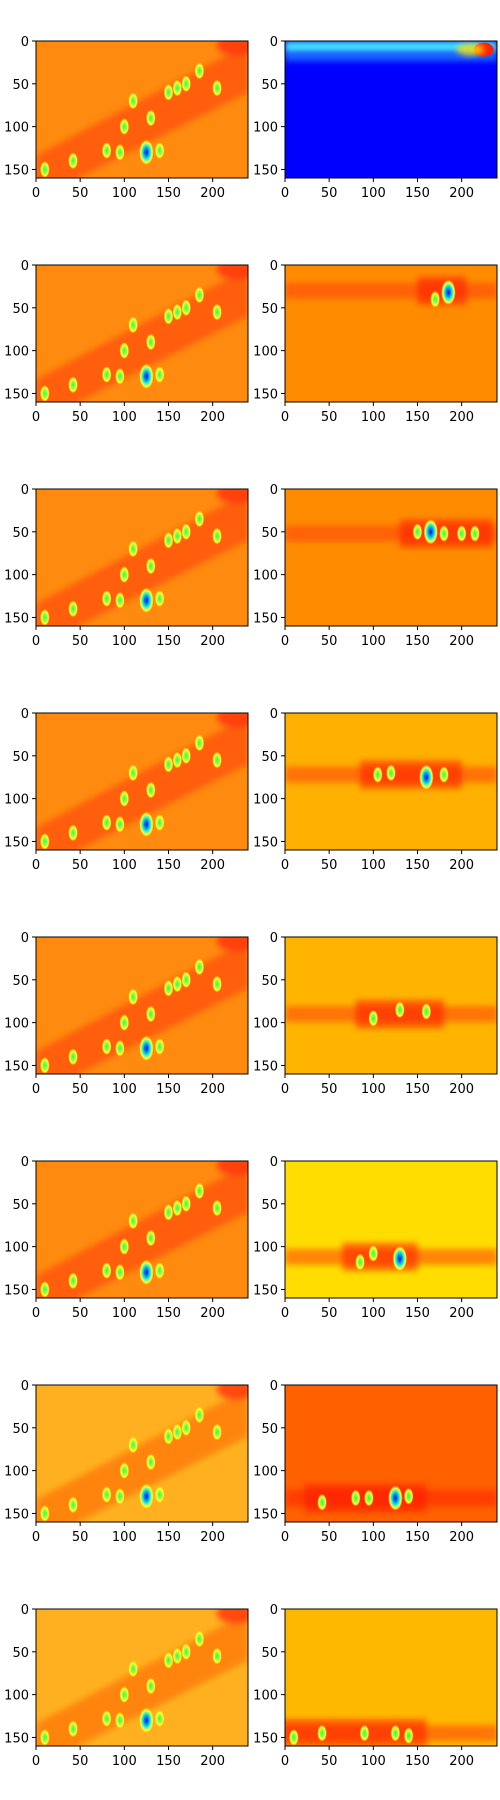  I want to click on heatmap-activation-region, so click(351, 1733).